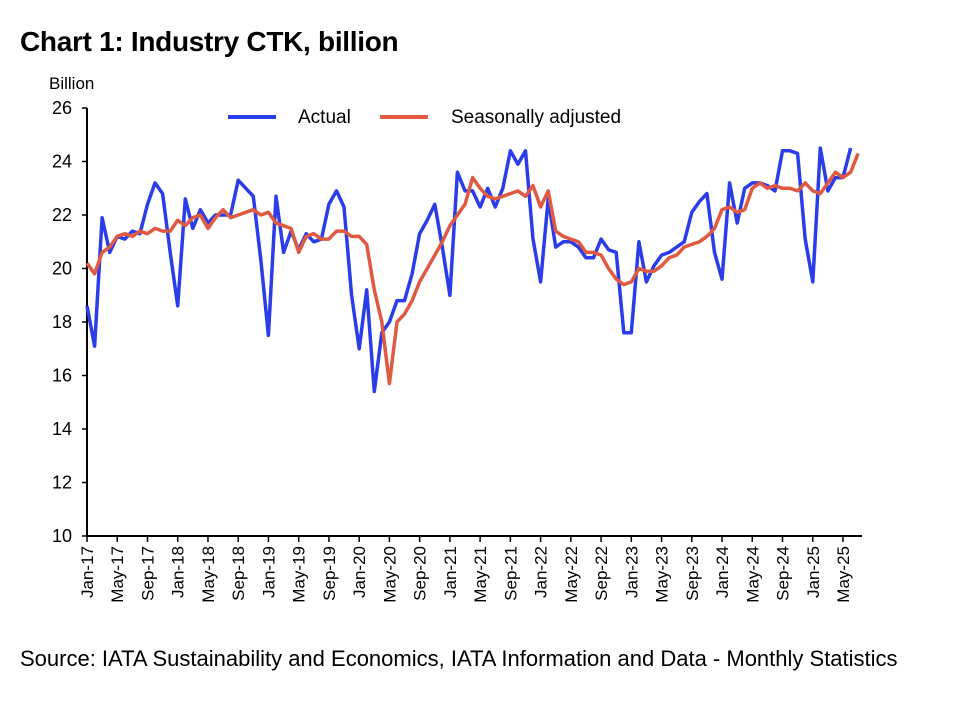 The width and height of the screenshot is (958, 722). I want to click on x-tick-label: May-17, so click(117, 574).